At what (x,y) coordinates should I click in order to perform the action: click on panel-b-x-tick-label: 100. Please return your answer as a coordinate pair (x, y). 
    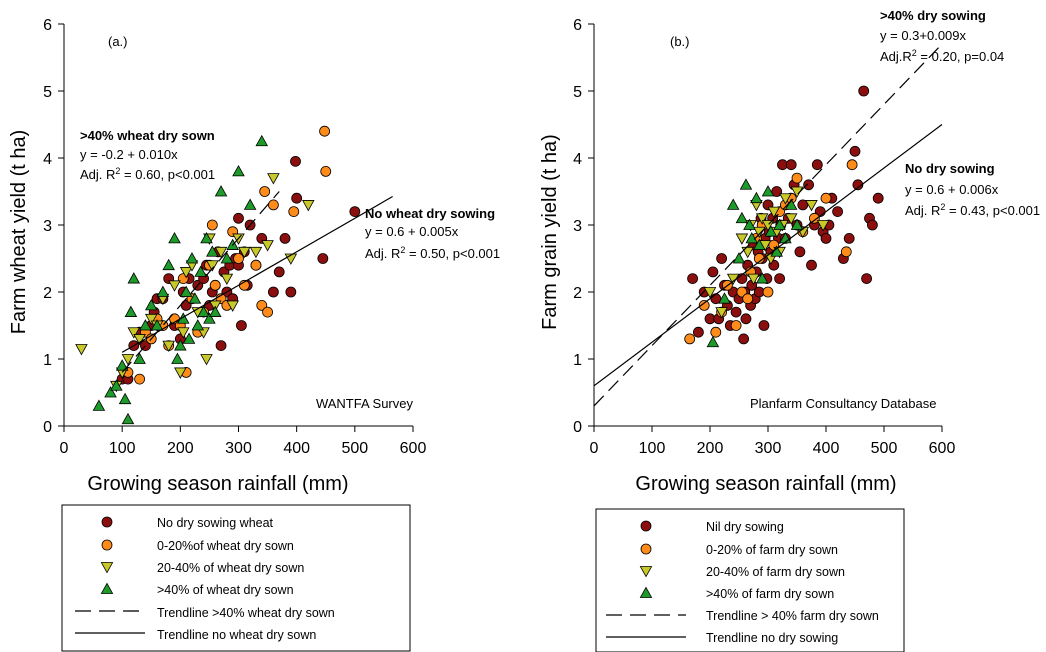
    Looking at the image, I should click on (652, 448).